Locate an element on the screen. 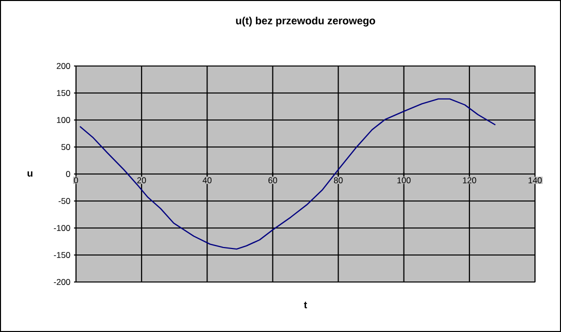 The image size is (561, 332). y-tick-label: 150 is located at coordinates (63, 93).